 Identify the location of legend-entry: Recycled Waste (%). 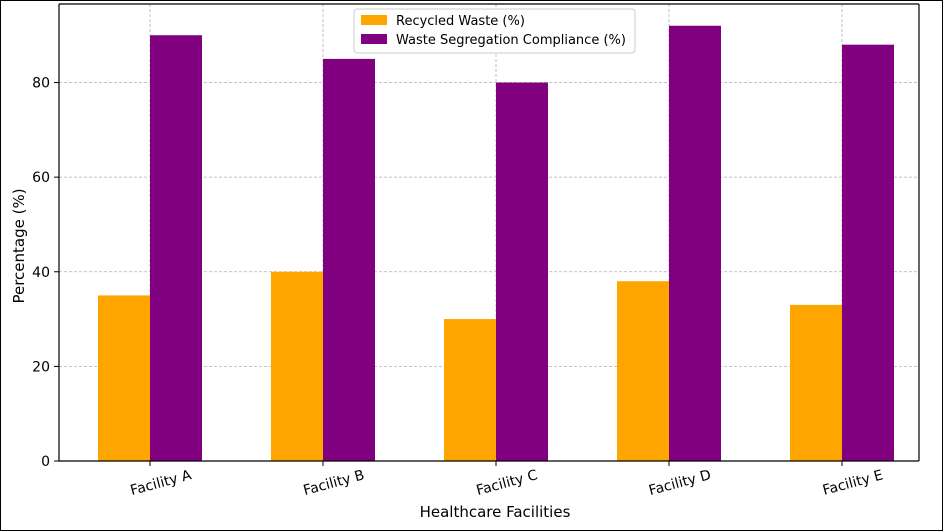
(460, 21).